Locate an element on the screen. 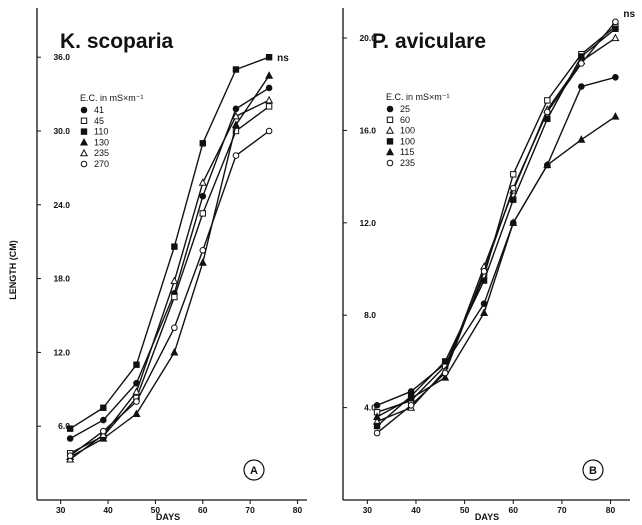  legend-label-b-5: 235 is located at coordinates (407, 163).